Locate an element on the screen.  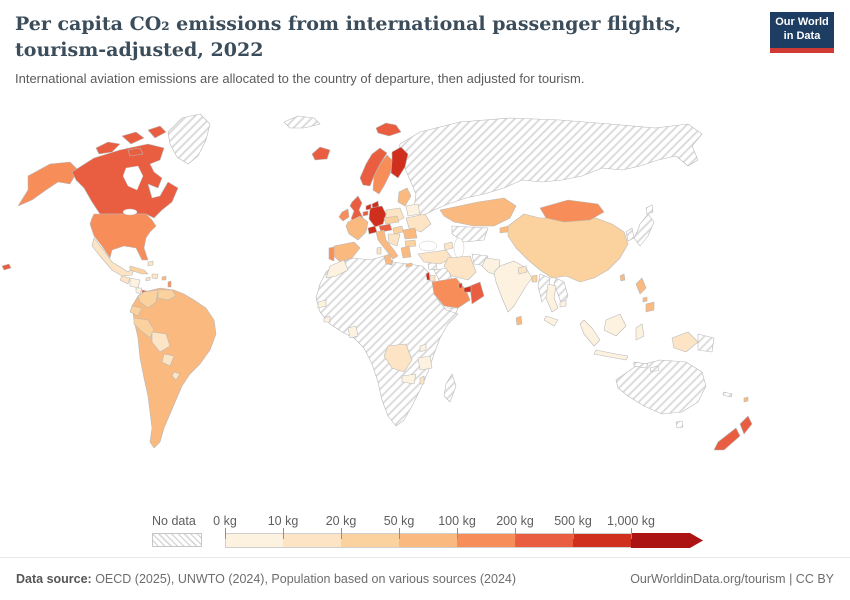
country-netherlands is located at coordinates (368, 207).